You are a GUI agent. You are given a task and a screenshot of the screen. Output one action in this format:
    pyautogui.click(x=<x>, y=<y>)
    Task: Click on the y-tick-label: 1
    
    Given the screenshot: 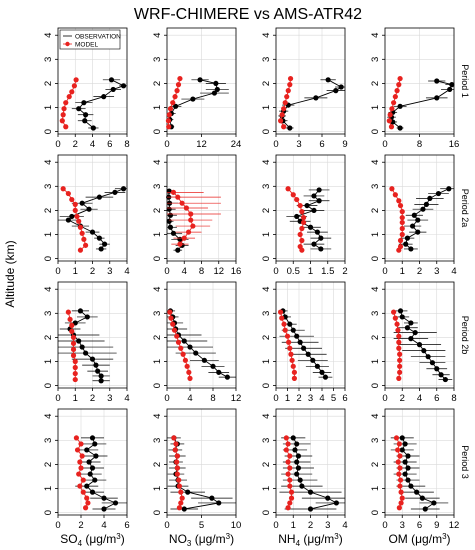 What is the action you would take?
    pyautogui.click(x=375, y=107)
    